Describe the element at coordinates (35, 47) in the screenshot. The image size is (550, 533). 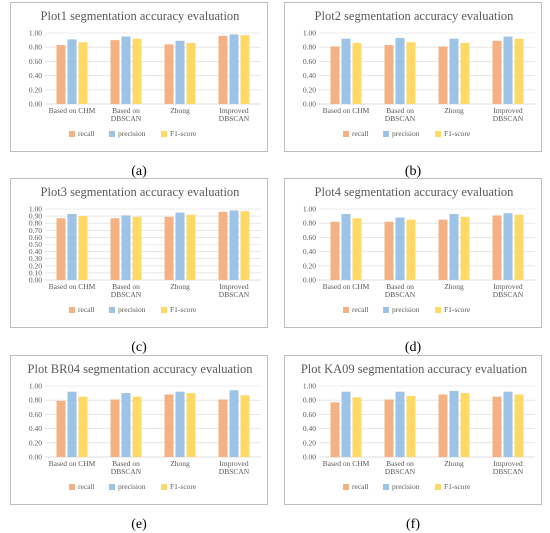
I see `y-tick-label: 0.80` at that location.